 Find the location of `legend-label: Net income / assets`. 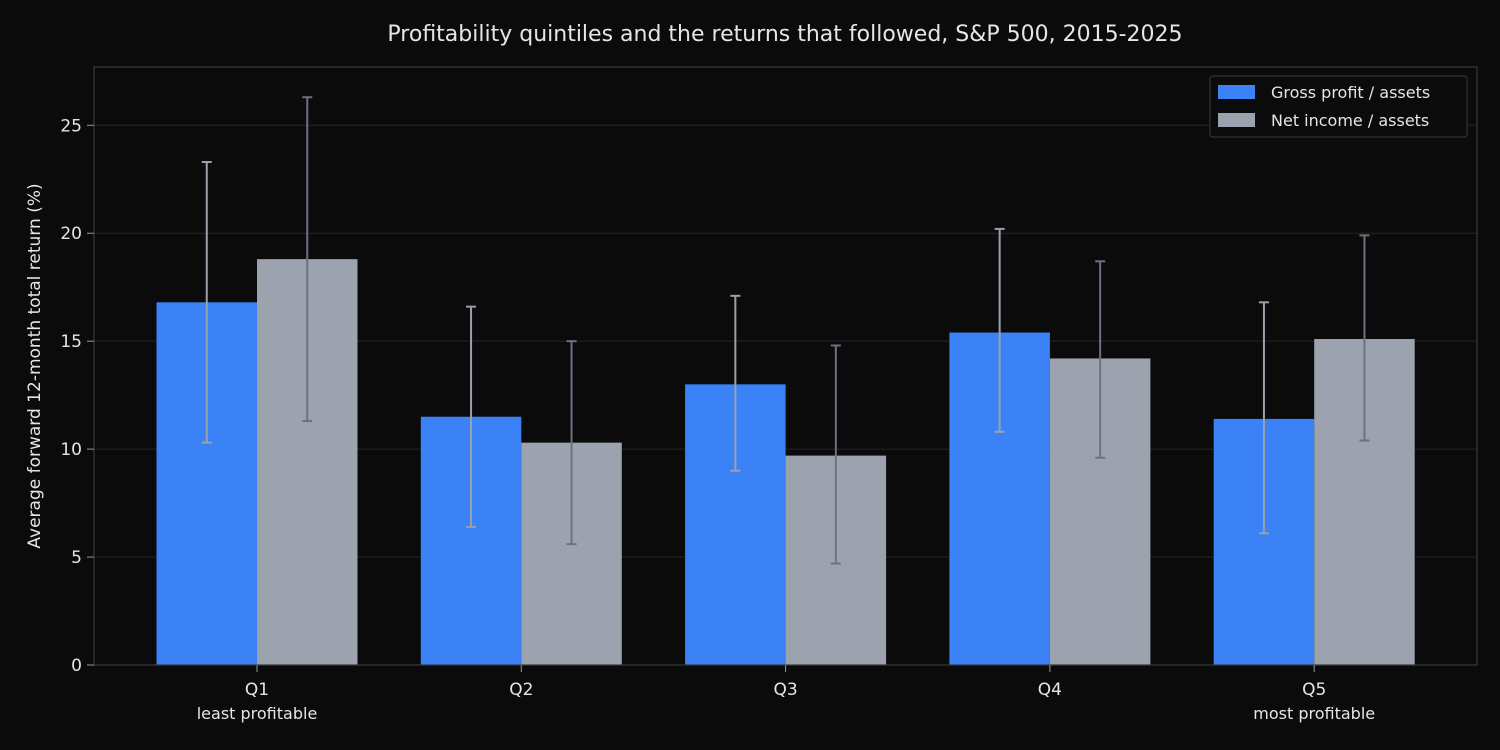

legend-label: Net income / assets is located at coordinates (1350, 120).